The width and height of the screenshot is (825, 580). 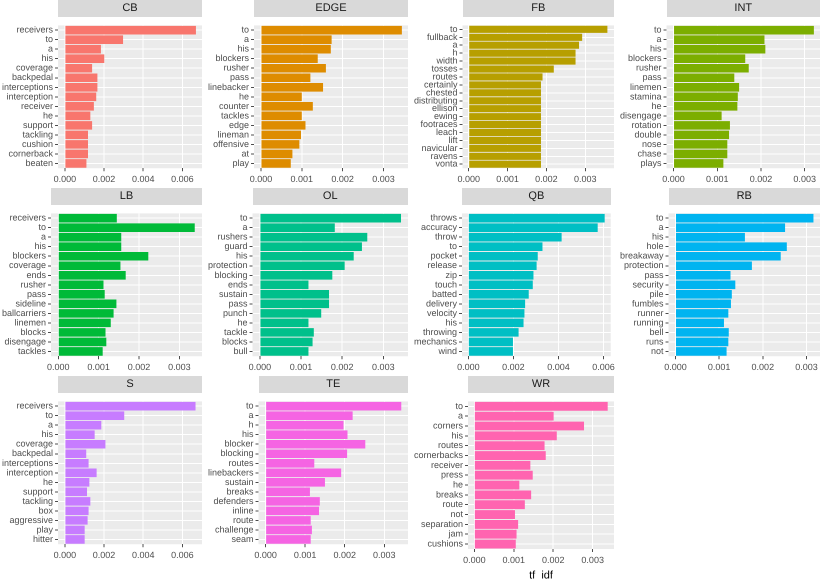 What do you see at coordinates (452, 475) in the screenshot?
I see `y-tick-label: press` at bounding box center [452, 475].